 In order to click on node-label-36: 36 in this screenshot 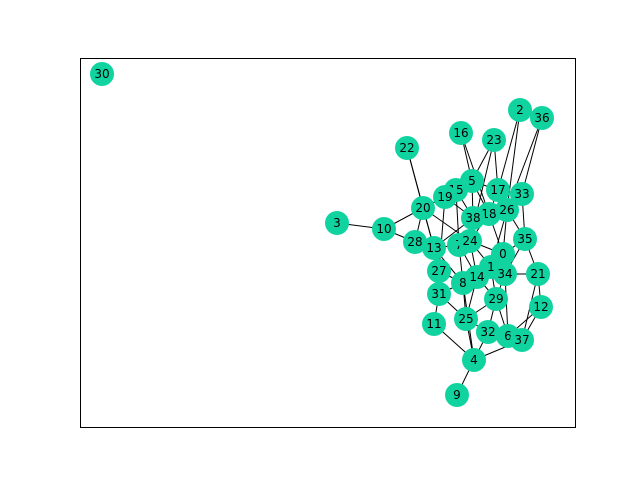, I will do `click(541, 118)`.